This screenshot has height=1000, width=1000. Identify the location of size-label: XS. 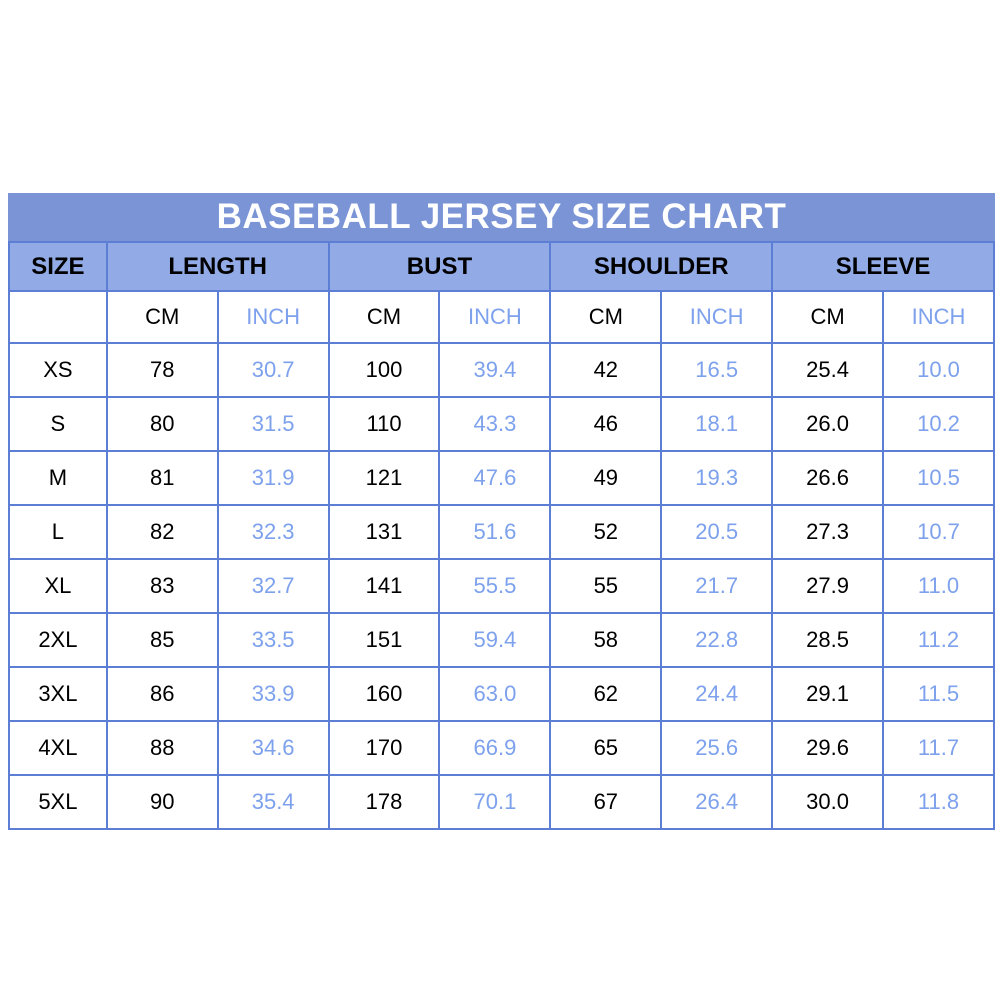
(58, 370).